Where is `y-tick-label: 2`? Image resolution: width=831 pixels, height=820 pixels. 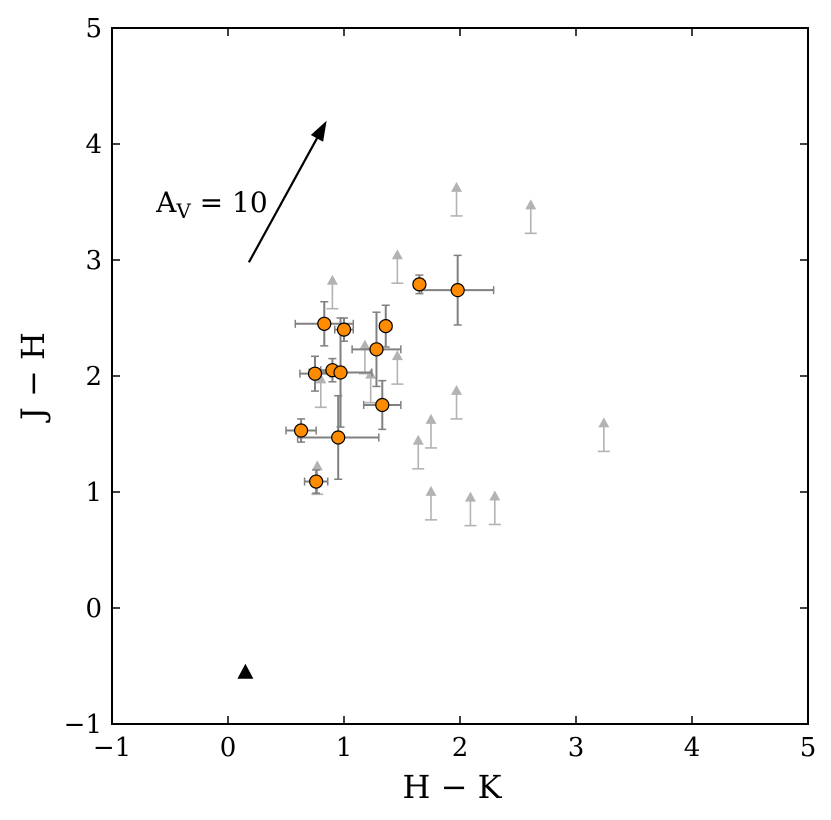 y-tick-label: 2 is located at coordinates (93, 377).